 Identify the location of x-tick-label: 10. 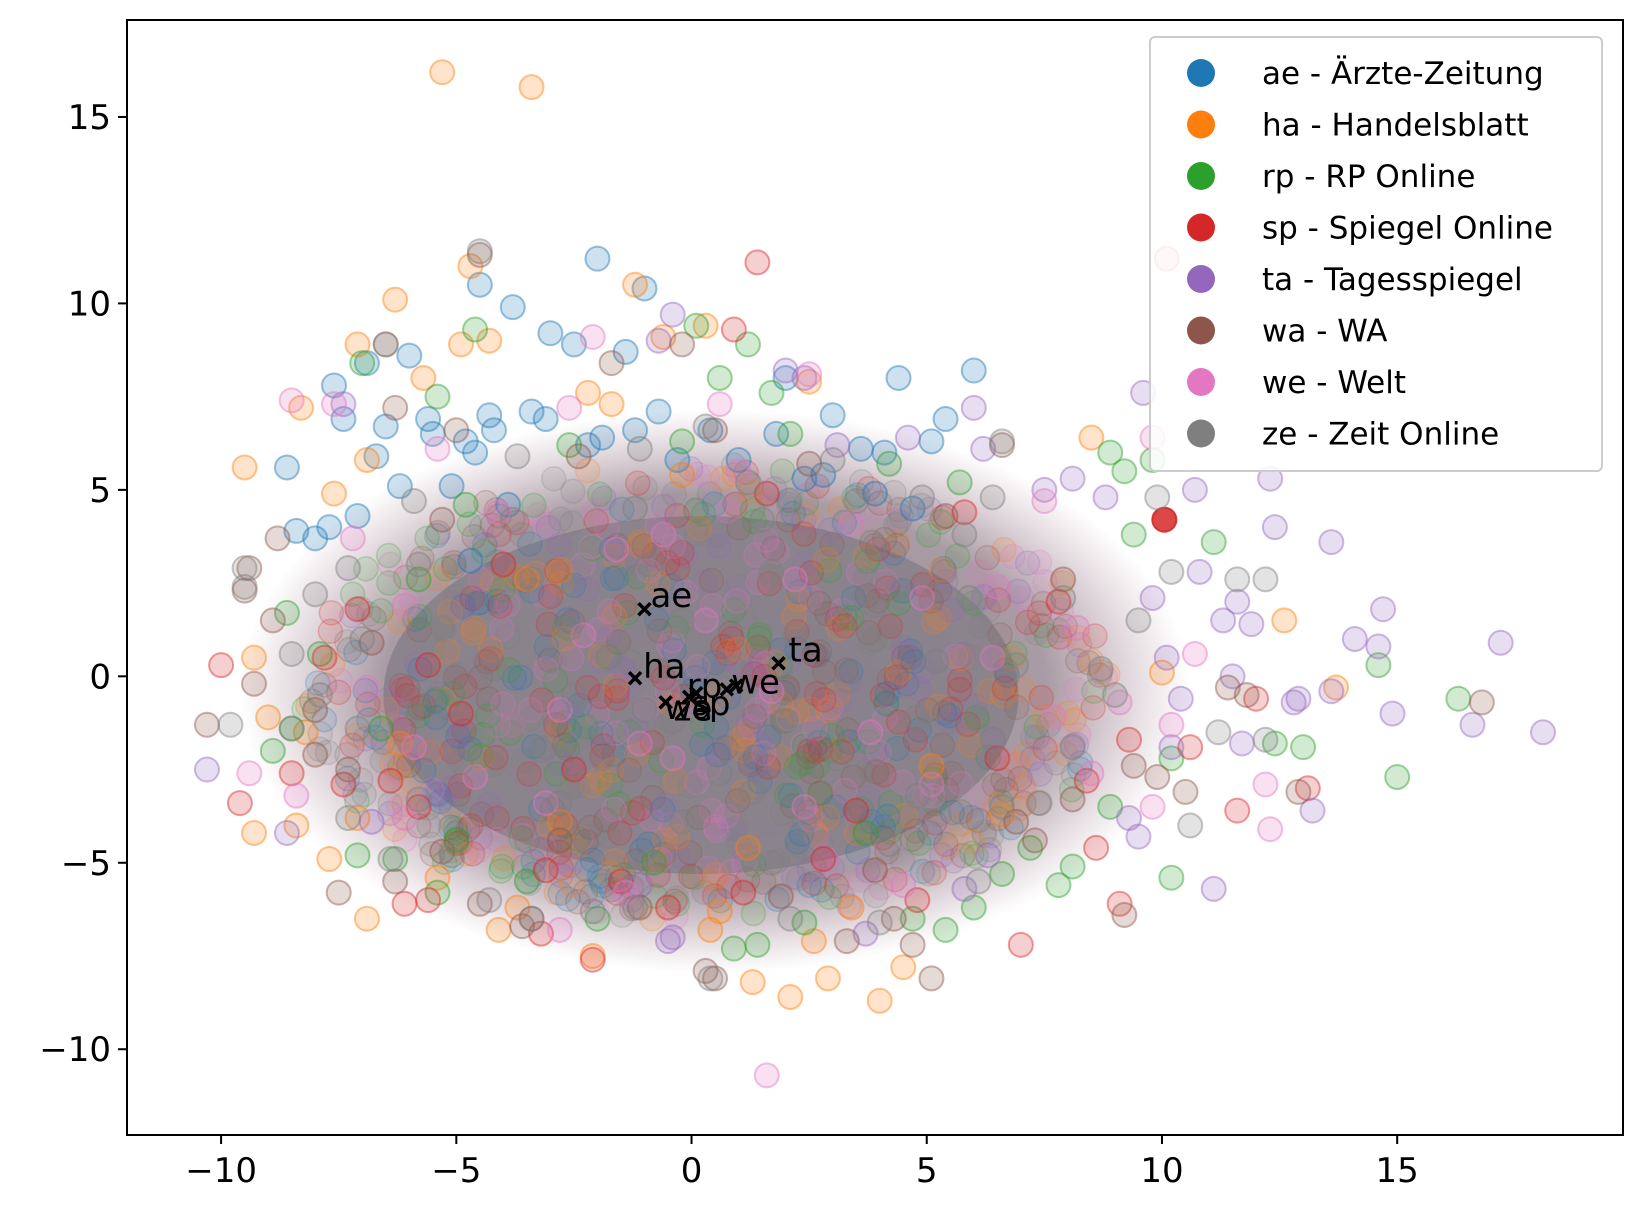
(1161, 1171).